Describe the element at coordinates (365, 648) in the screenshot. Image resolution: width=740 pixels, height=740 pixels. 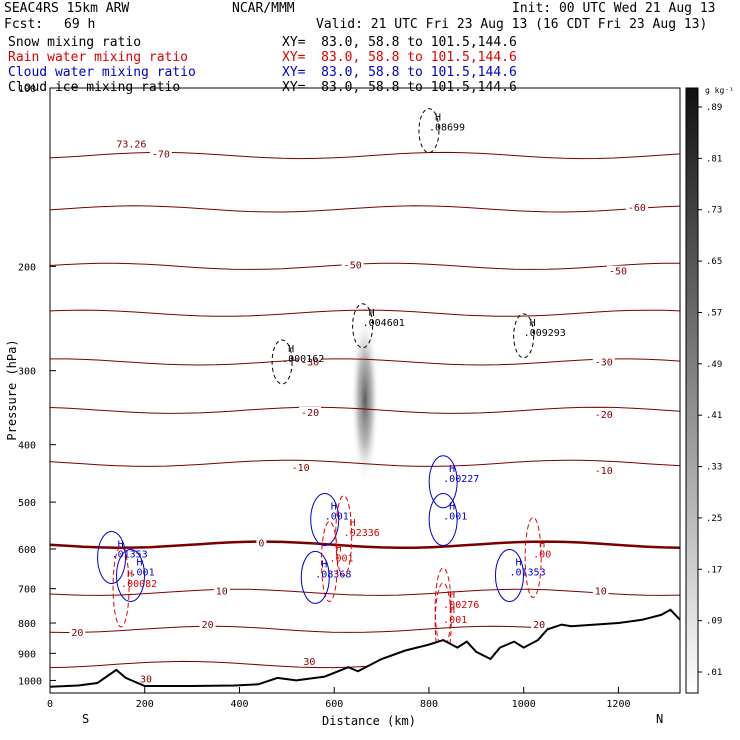
I see `terrain-line` at that location.